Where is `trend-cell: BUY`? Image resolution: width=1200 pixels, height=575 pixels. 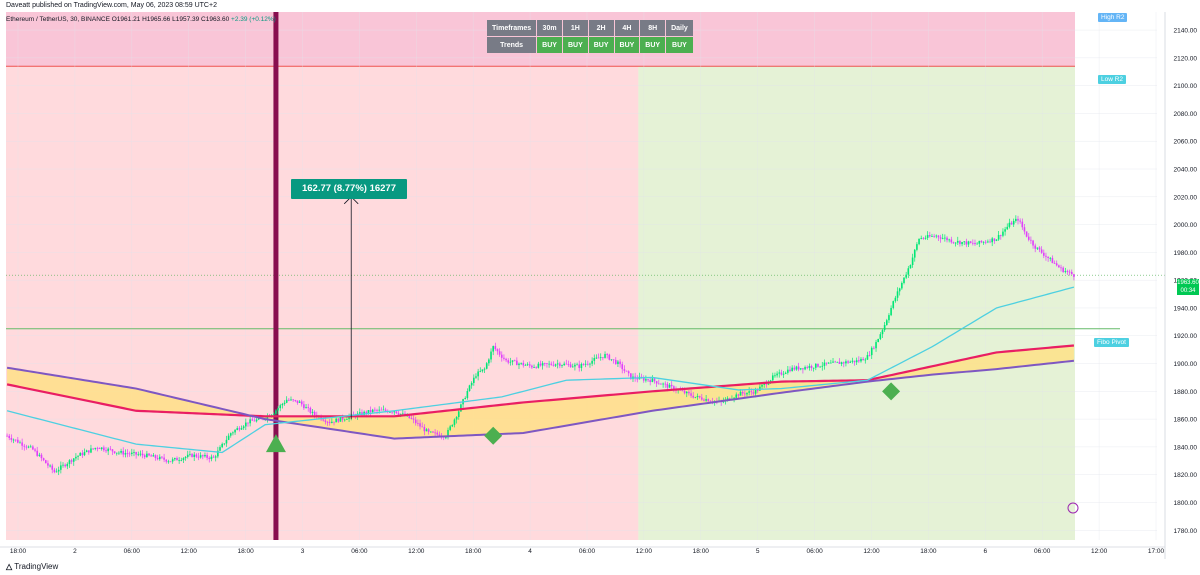
trend-cell: BUY is located at coordinates (549, 45).